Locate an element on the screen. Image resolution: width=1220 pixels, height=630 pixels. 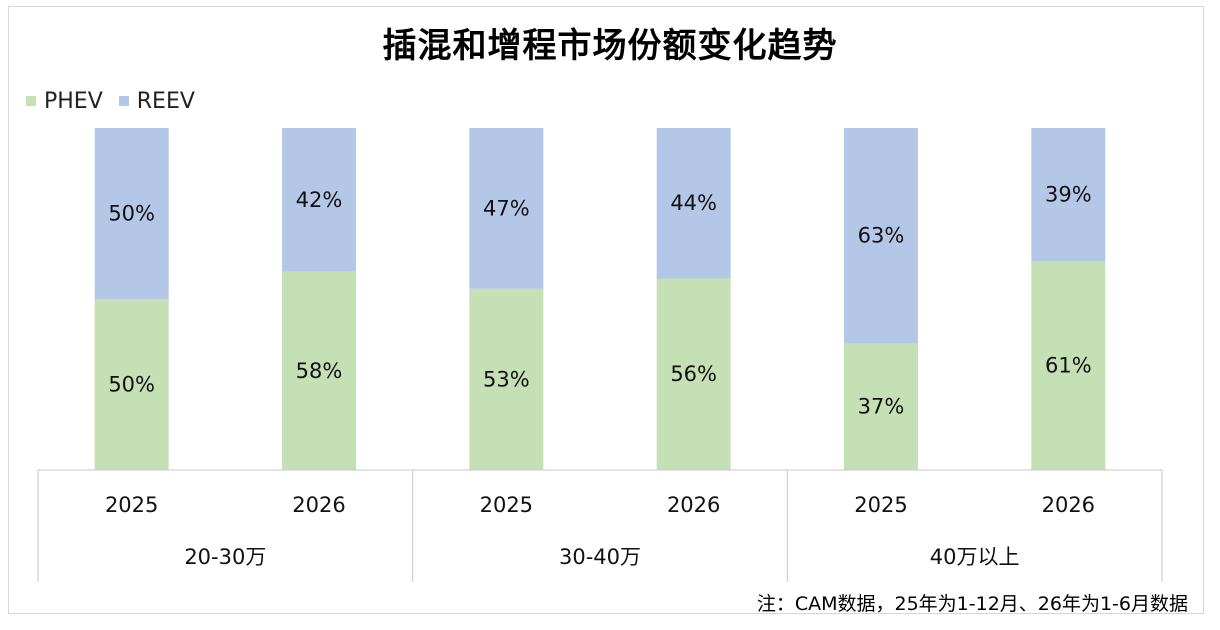
data-label-reev-4: 63% is located at coordinates (881, 236).